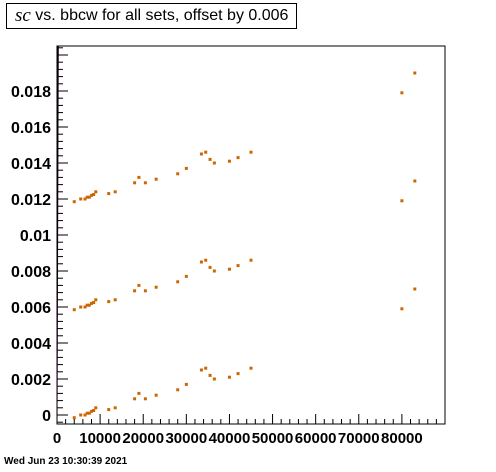  I want to click on timestamp: Wed Jun 23 10:30:39 2021, so click(66, 461).